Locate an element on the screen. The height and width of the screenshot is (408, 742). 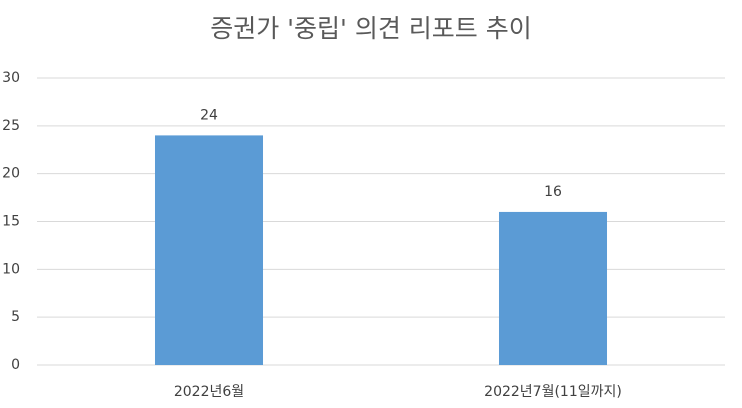
y-tick-label: 30 is located at coordinates (11, 78).